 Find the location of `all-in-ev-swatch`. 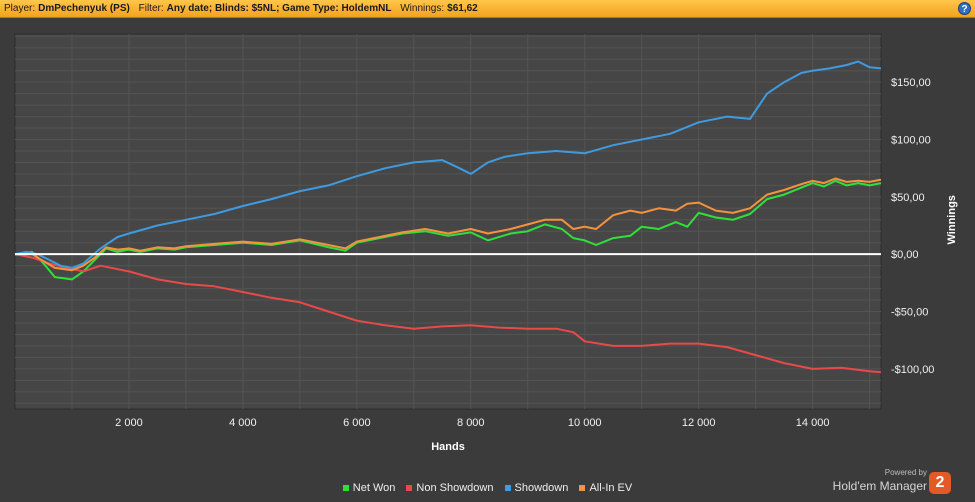

all-in-ev-swatch is located at coordinates (582, 488).